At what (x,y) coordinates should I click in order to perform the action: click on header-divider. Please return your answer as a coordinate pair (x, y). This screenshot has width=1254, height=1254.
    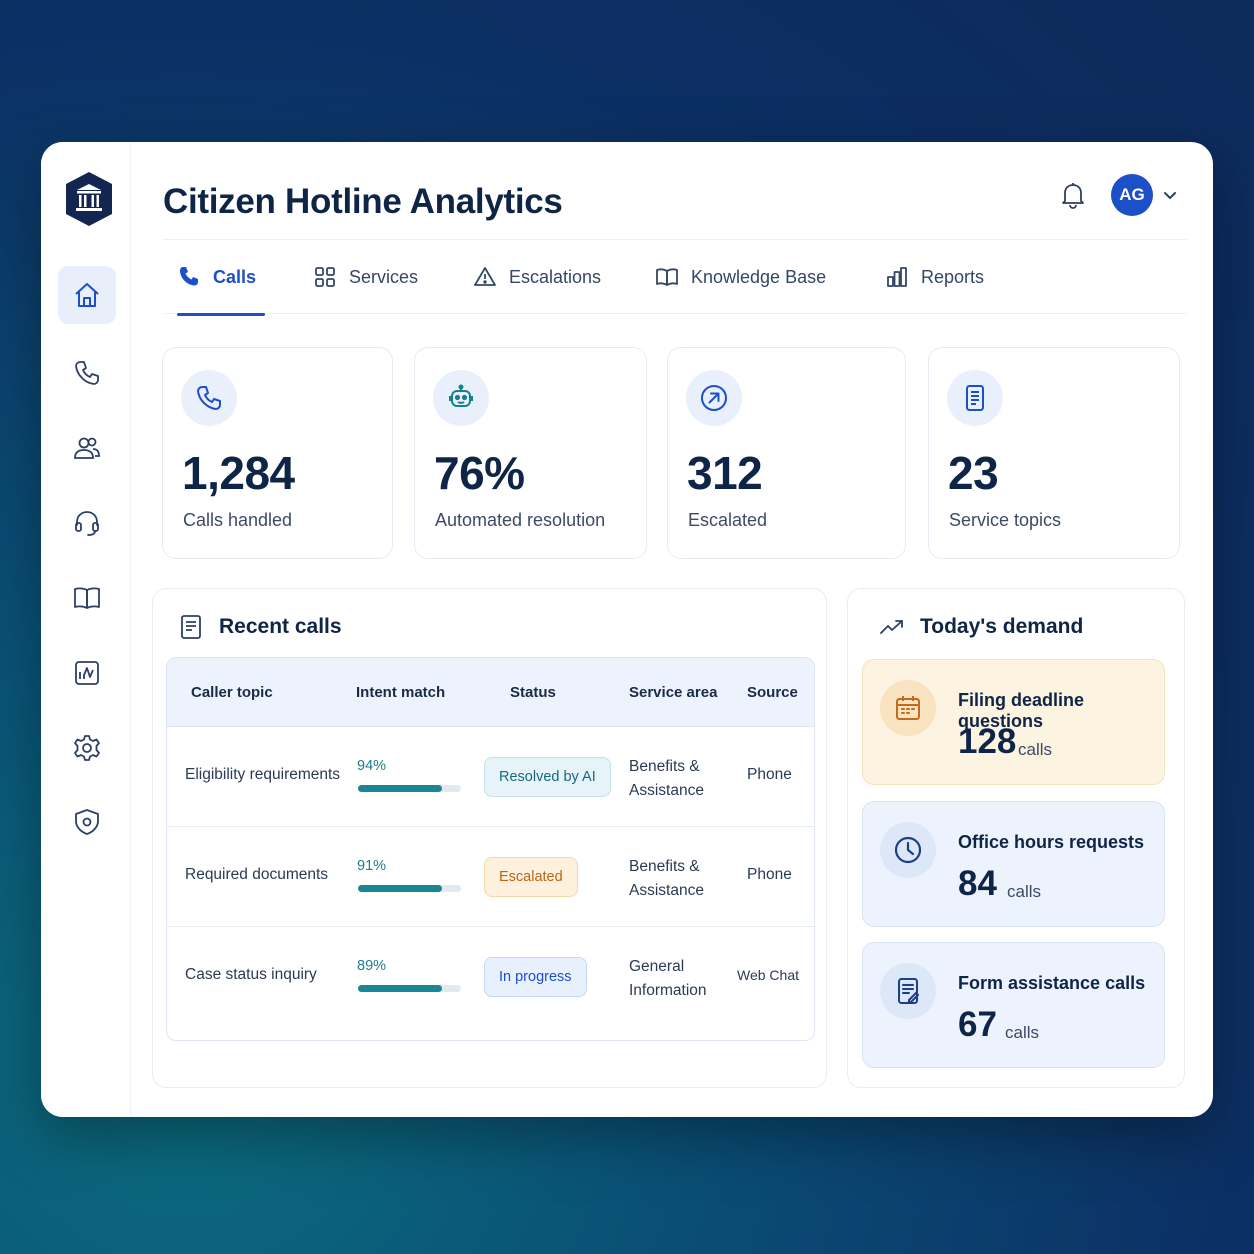
    Looking at the image, I should click on (675, 239).